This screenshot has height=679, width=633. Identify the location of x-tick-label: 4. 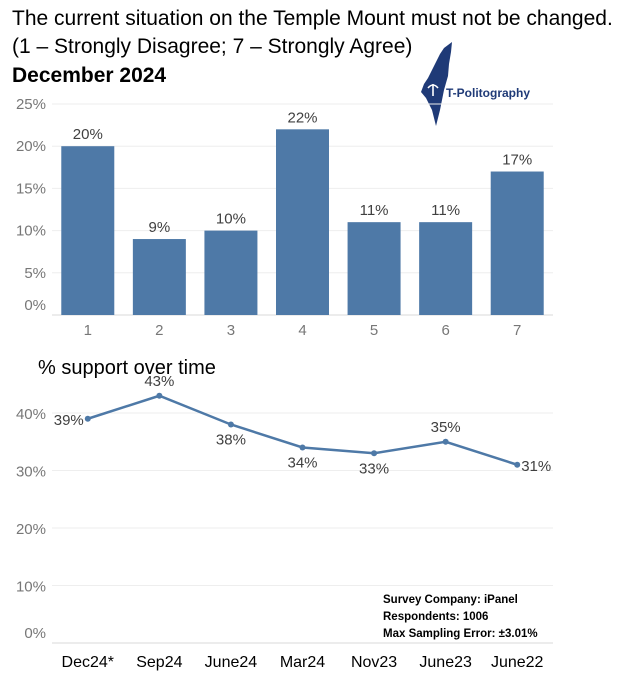
(302, 330).